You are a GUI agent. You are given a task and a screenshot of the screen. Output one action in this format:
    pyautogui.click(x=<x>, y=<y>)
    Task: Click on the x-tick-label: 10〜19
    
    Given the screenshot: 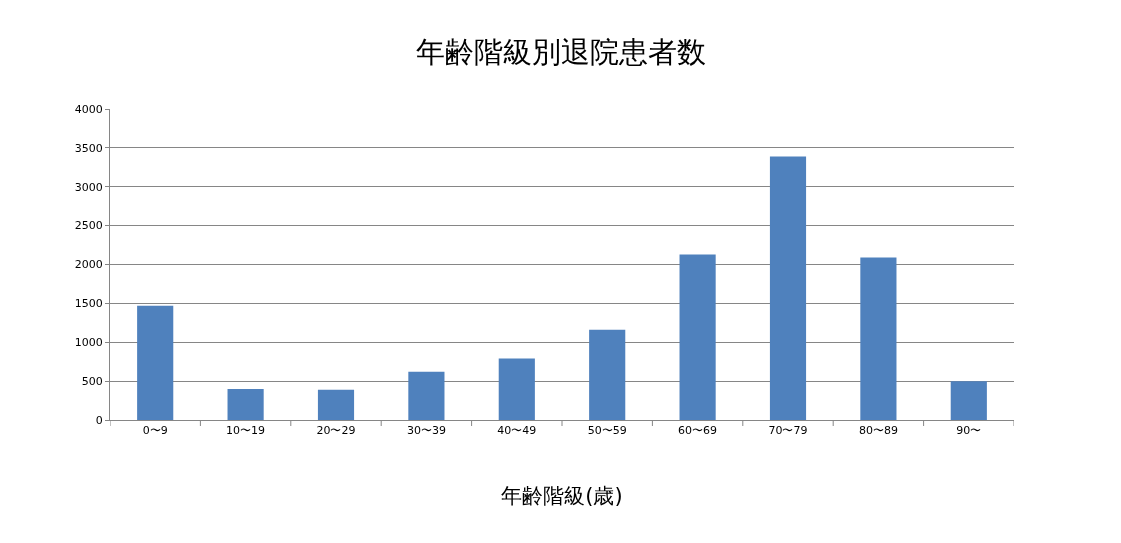 What is the action you would take?
    pyautogui.click(x=246, y=431)
    